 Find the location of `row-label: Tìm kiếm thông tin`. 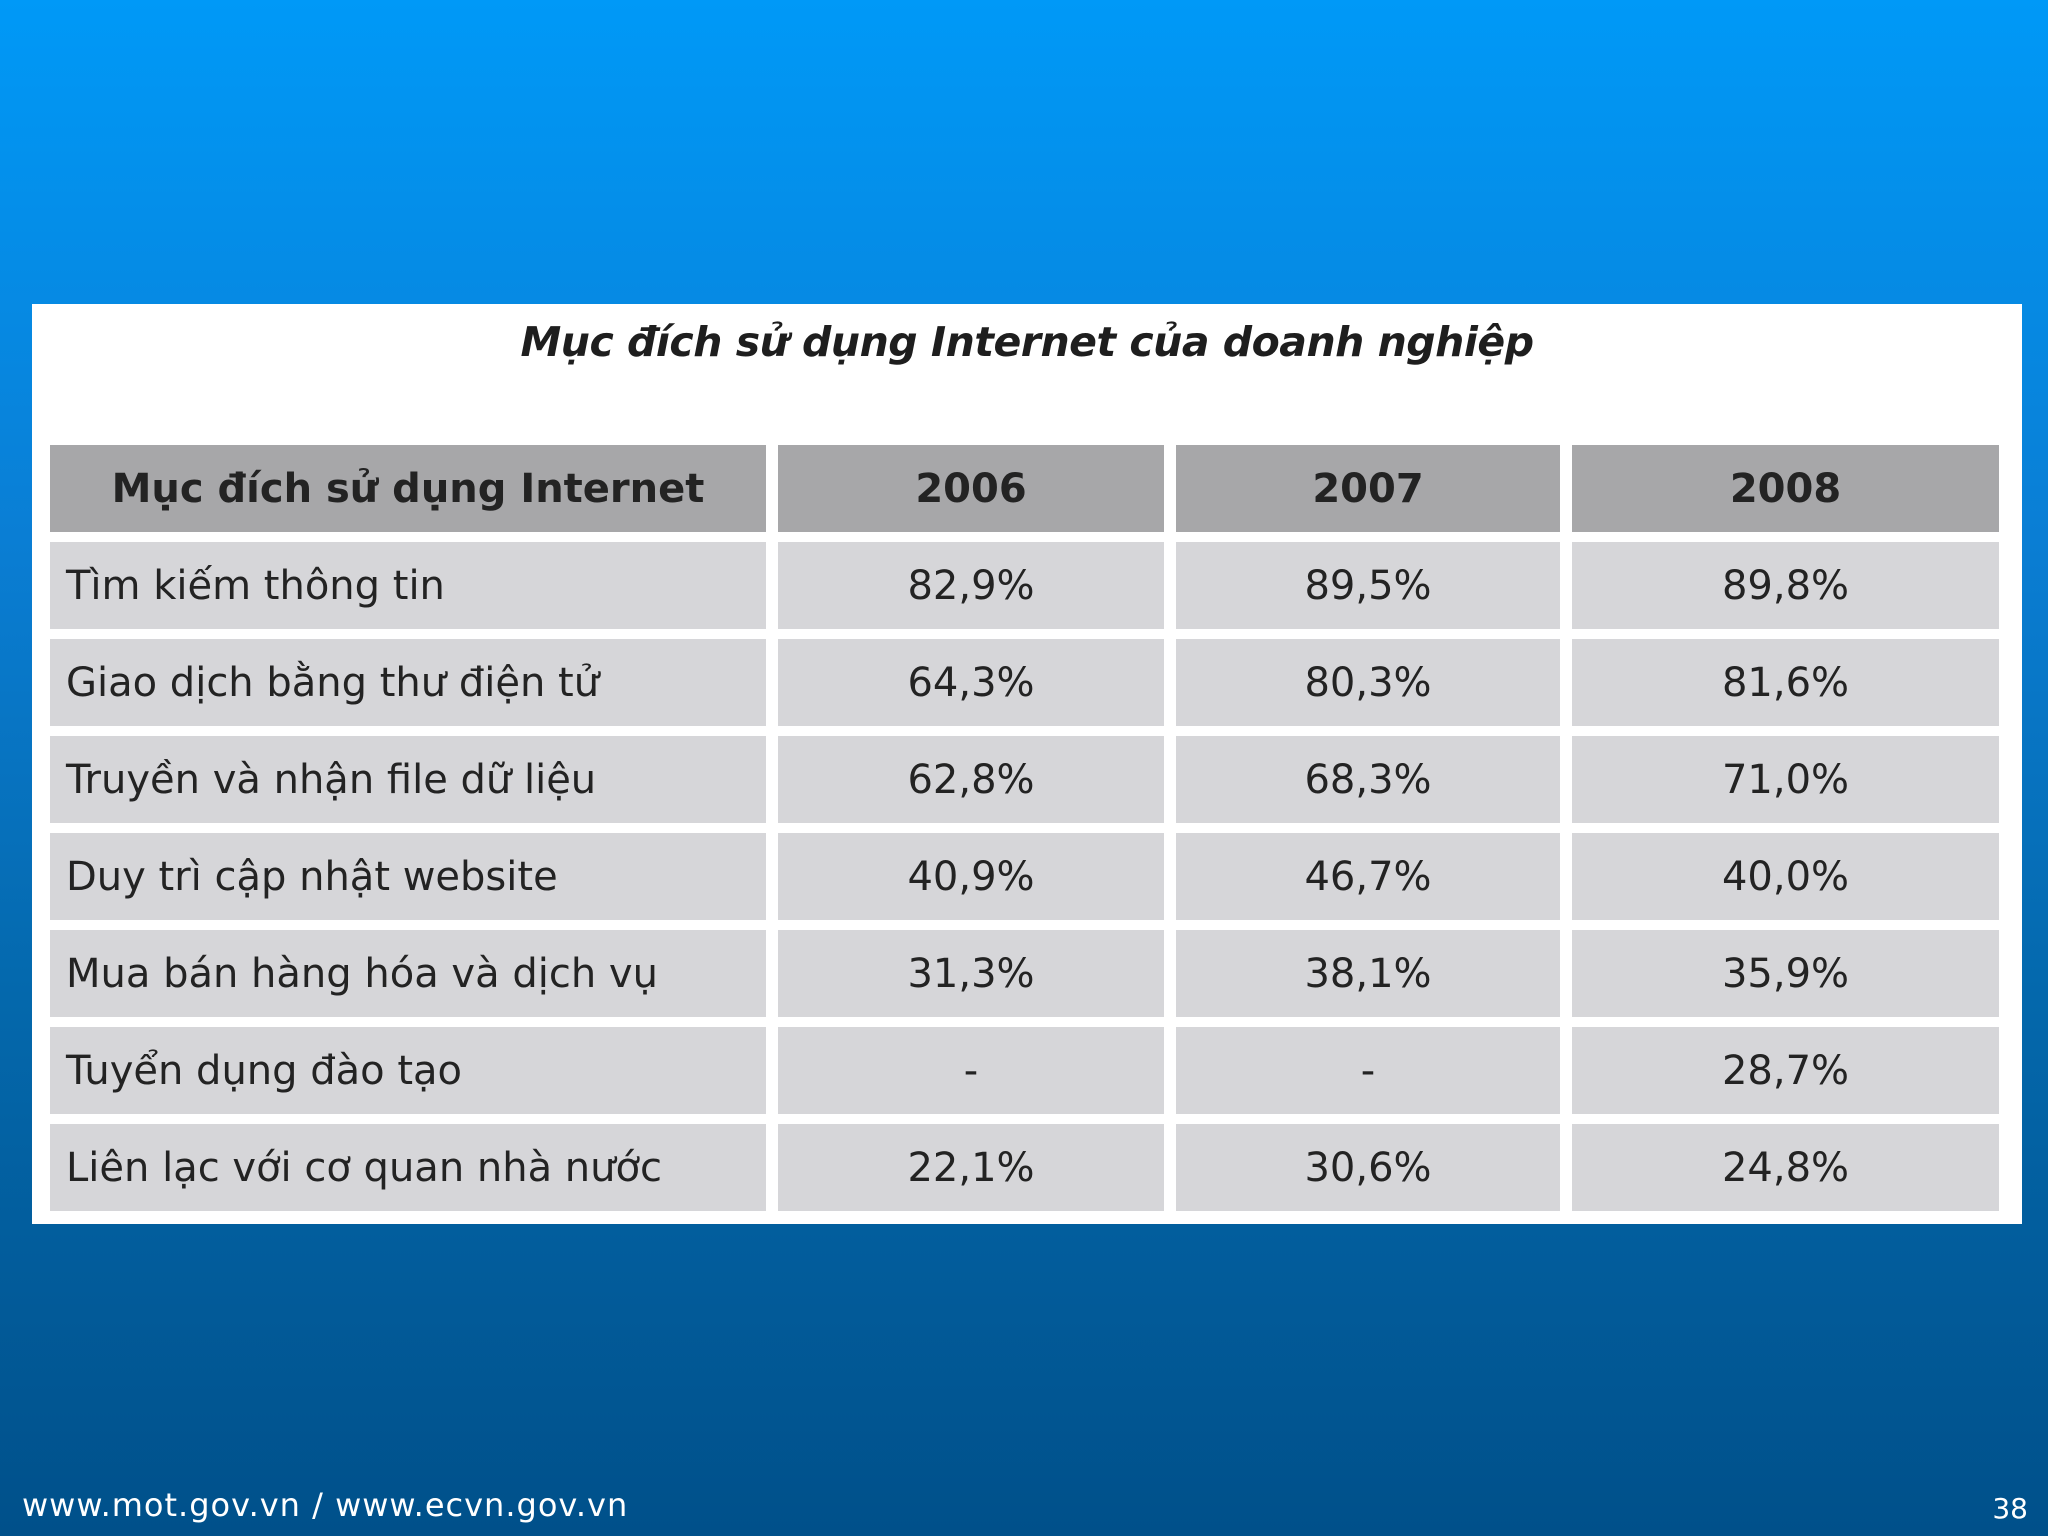

row-label: Tìm kiếm thông tin is located at coordinates (408, 585).